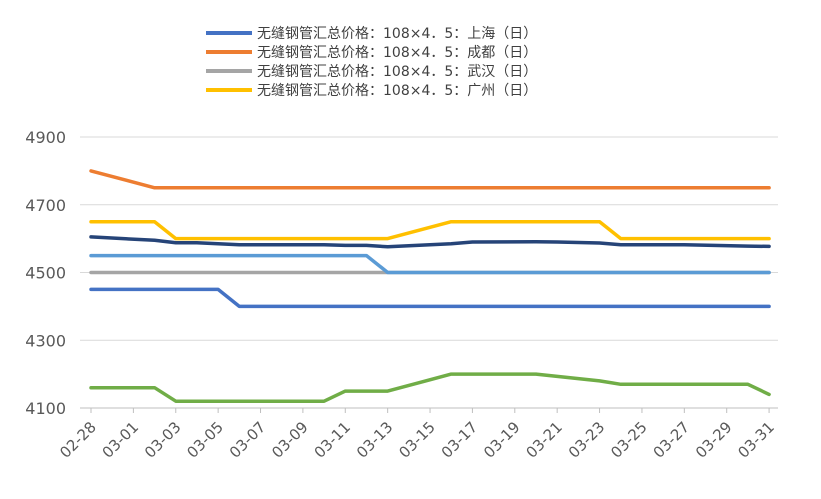 The height and width of the screenshot is (499, 821). I want to click on x-tick-label: 03-29, so click(714, 440).